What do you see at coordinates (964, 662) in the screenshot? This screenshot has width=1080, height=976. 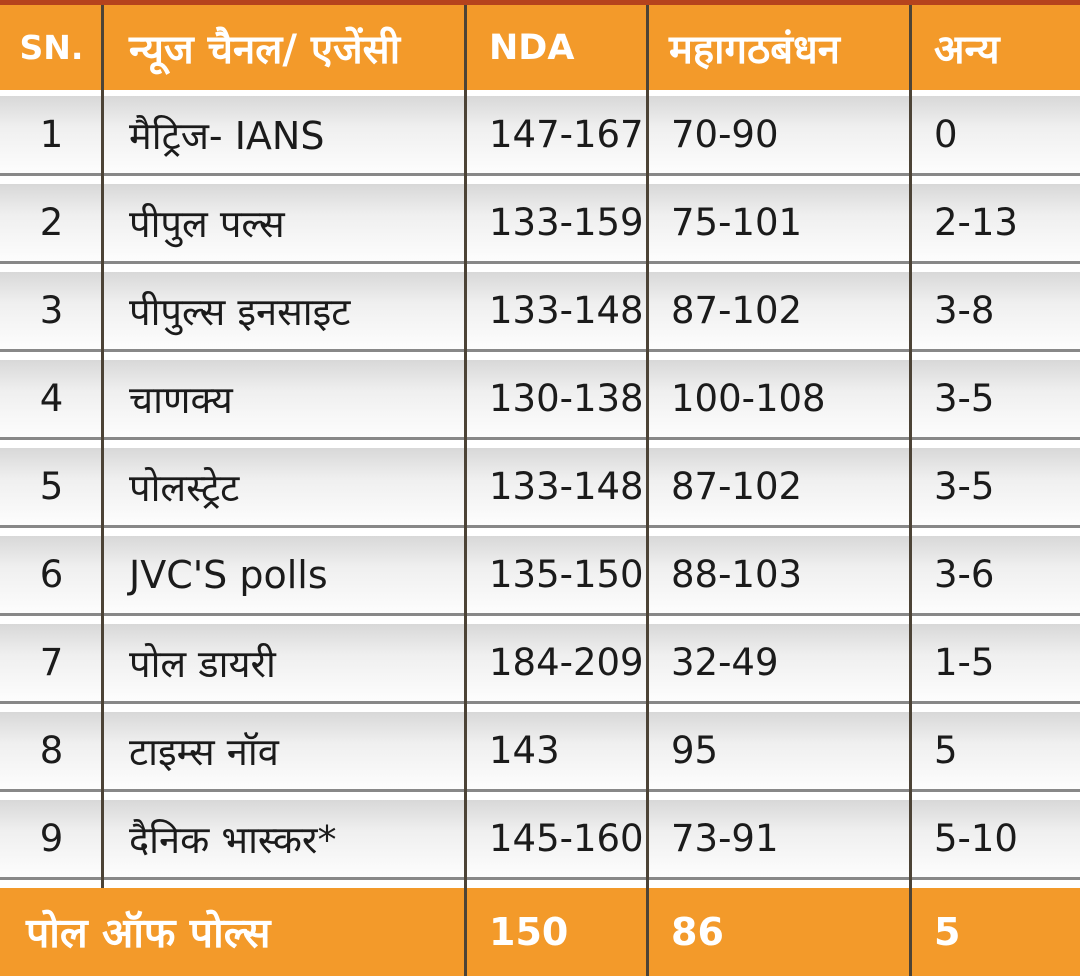 I see `cell-others-seats: 1-5` at bounding box center [964, 662].